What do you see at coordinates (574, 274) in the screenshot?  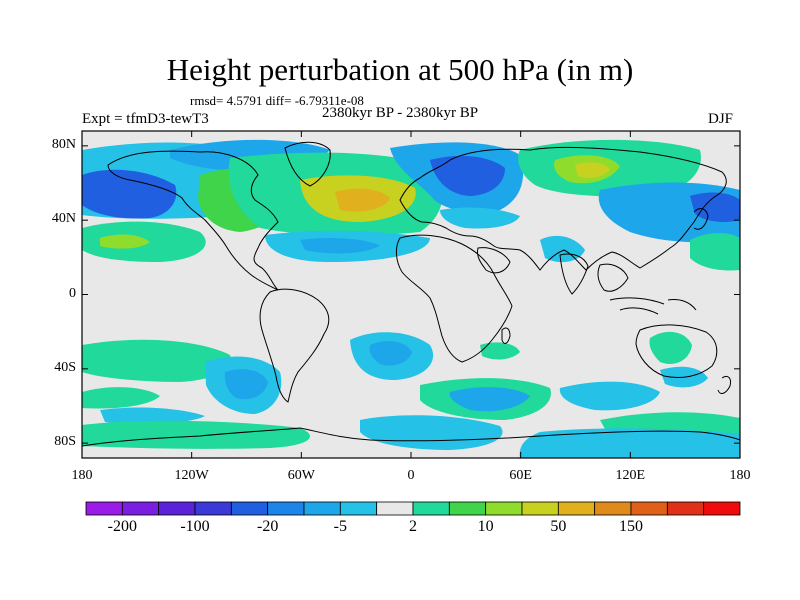 I see `coastline-india` at bounding box center [574, 274].